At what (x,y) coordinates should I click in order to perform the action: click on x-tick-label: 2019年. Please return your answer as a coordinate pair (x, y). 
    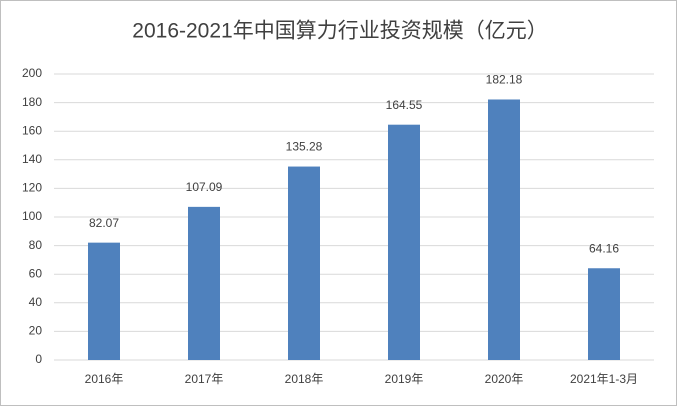
    Looking at the image, I should click on (404, 379).